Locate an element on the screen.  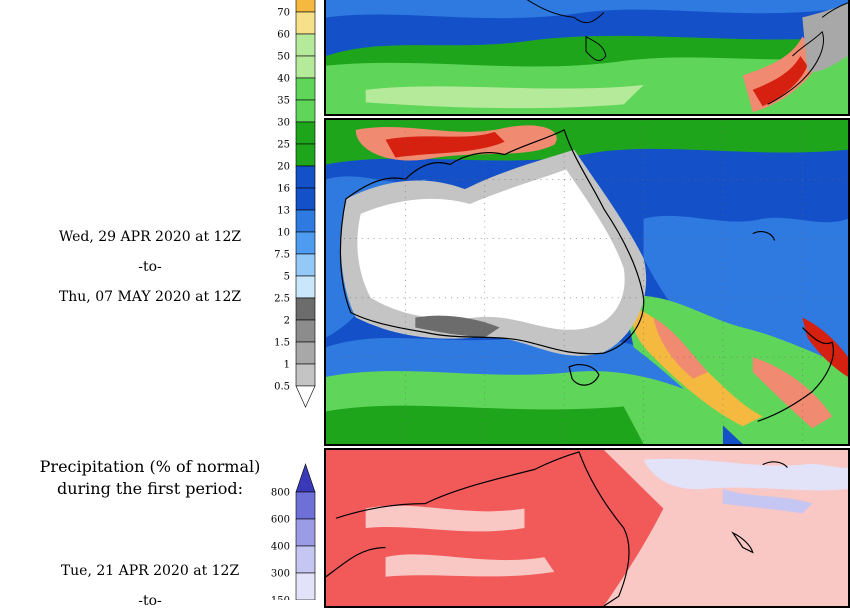
percent-normal-tick-label: 400 is located at coordinates (280, 547).